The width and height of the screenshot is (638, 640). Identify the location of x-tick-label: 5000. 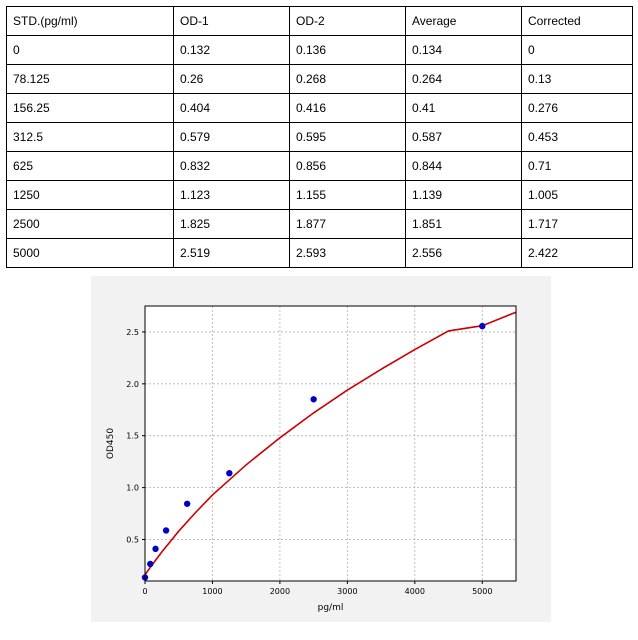
(482, 591).